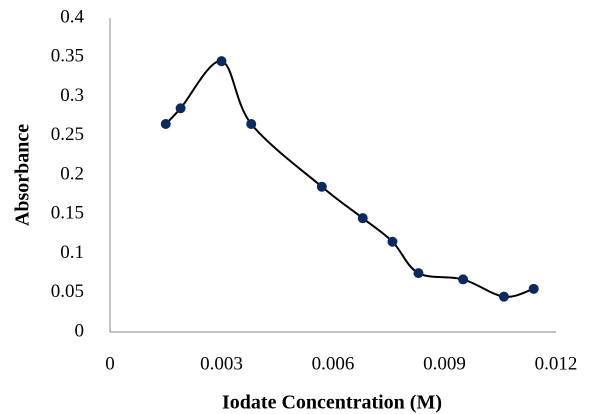 This screenshot has width=592, height=414. Describe the element at coordinates (332, 403) in the screenshot. I see `x-axis-title: Iodate Concentration (M)` at that location.